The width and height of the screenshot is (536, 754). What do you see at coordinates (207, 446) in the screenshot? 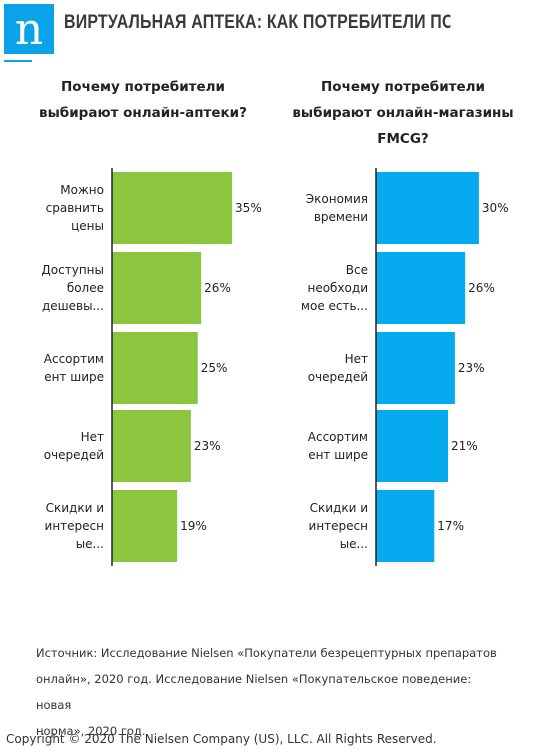
I see `chart-left-value-label: 23%` at bounding box center [207, 446].